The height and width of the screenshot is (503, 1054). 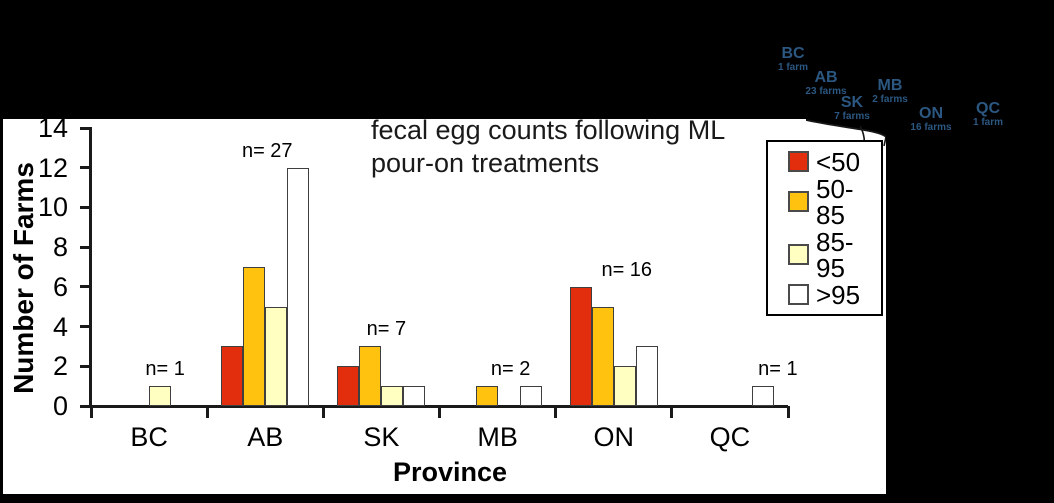 What do you see at coordinates (90, 267) in the screenshot?
I see `y-axis-line` at bounding box center [90, 267].